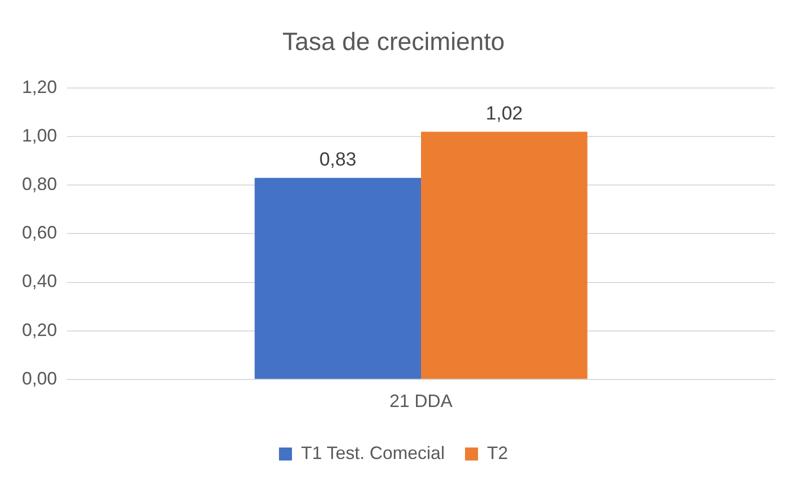 This screenshot has height=481, width=803. I want to click on chart-title: Tasa de crecimiento, so click(393, 42).